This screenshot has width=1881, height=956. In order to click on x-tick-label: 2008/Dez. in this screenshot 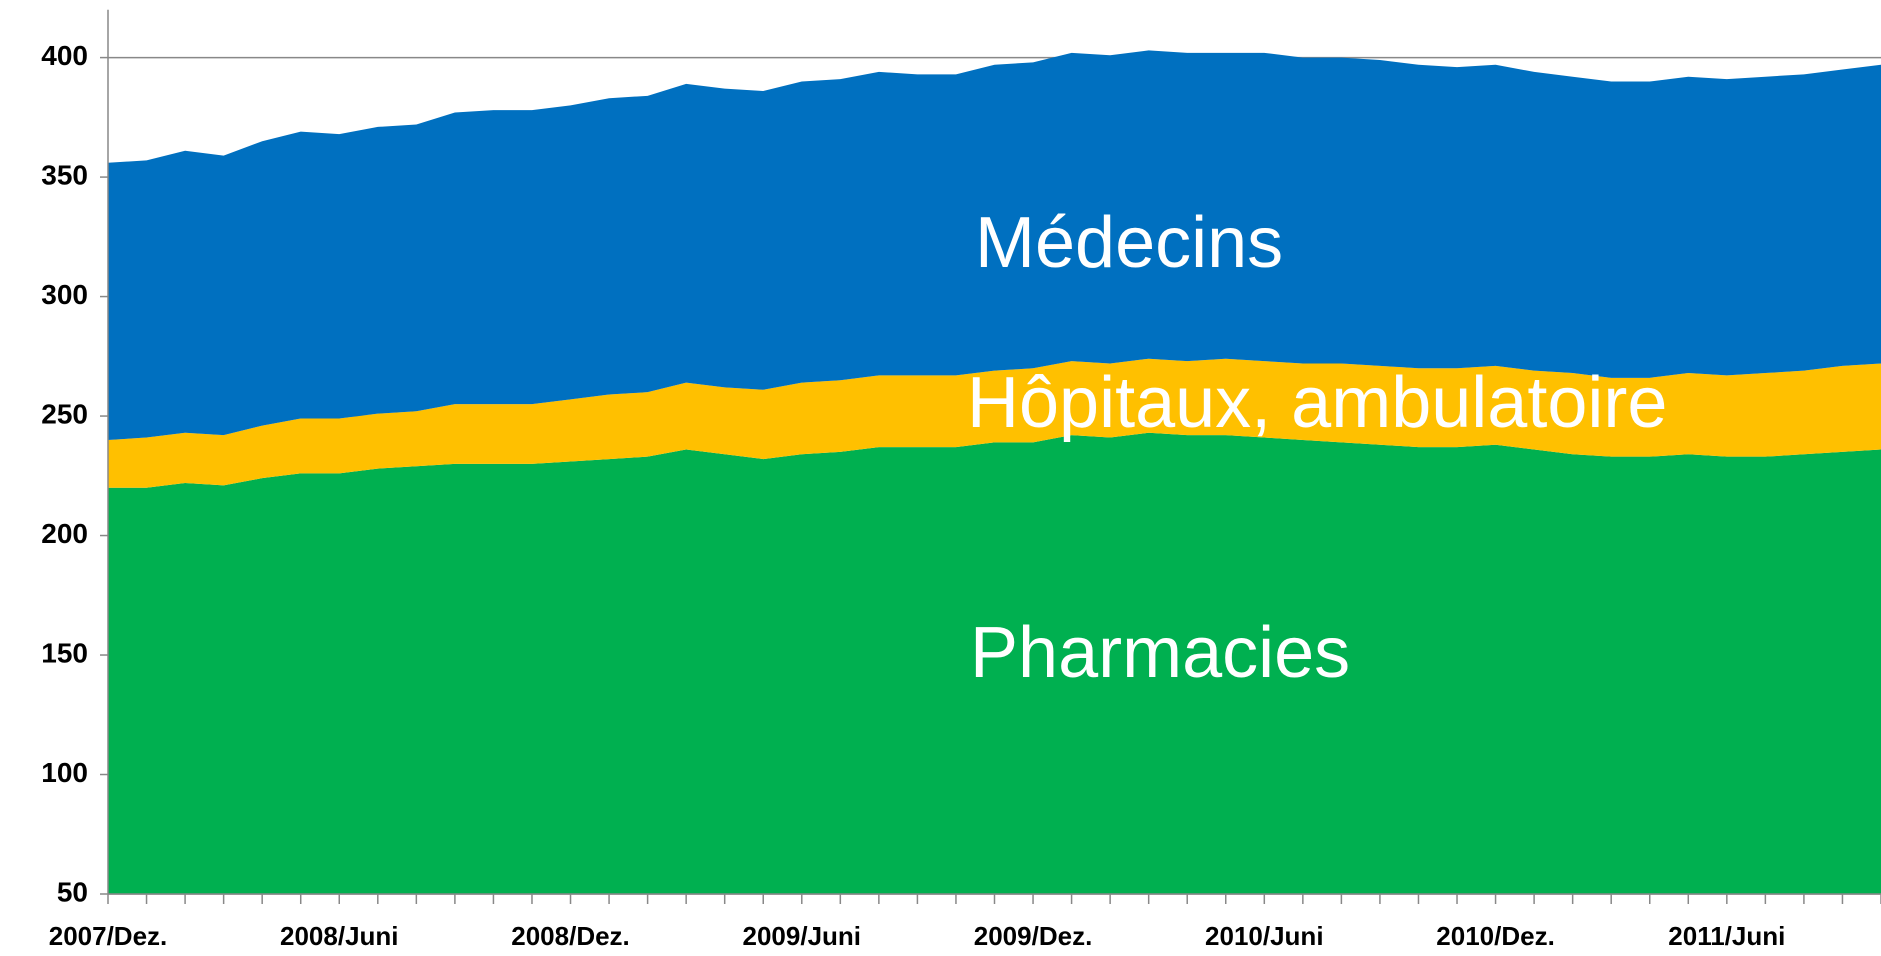, I will do `click(570, 936)`.